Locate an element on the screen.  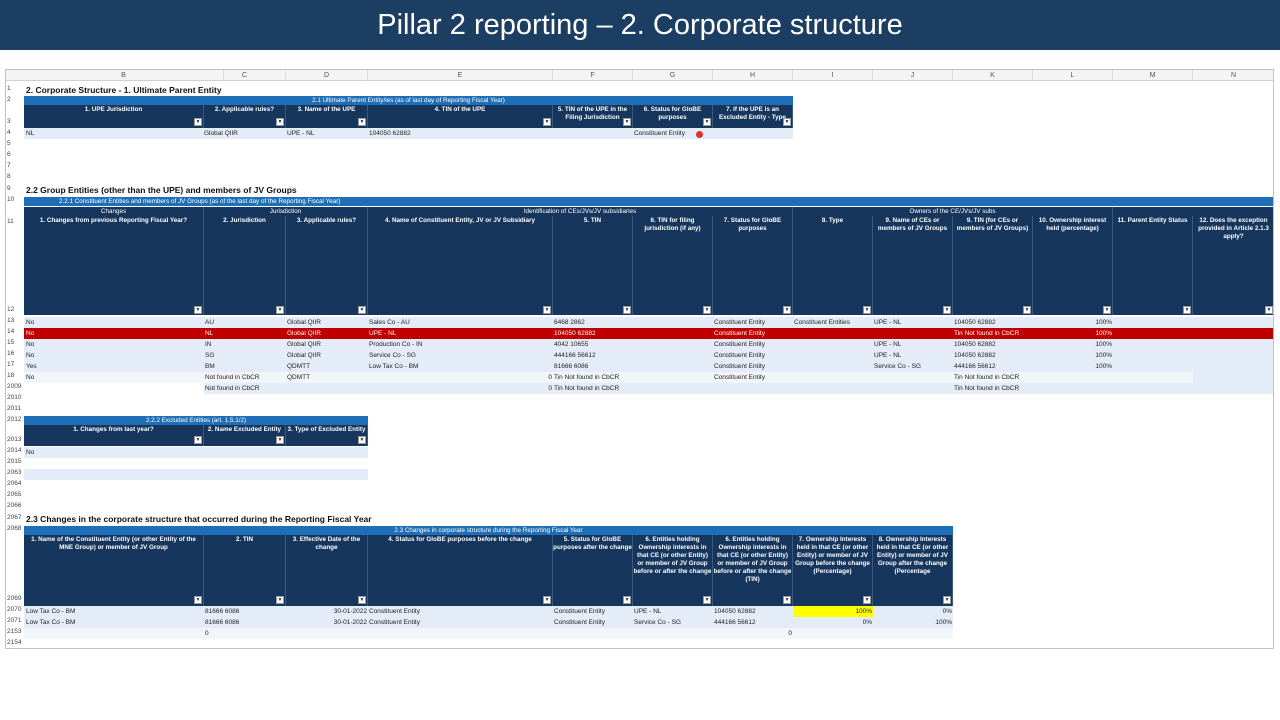
ce-cell: 81666 6086 is located at coordinates (571, 366).